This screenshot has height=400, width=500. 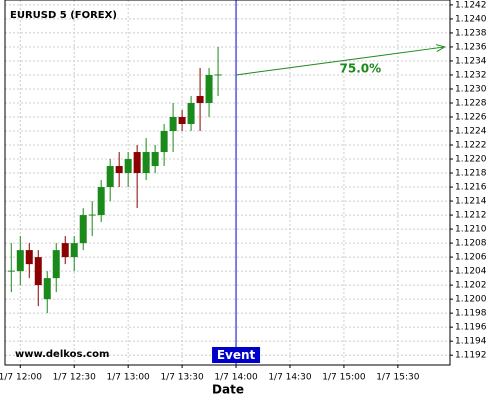 I want to click on y-tick-label: 1.1212, so click(x=471, y=216).